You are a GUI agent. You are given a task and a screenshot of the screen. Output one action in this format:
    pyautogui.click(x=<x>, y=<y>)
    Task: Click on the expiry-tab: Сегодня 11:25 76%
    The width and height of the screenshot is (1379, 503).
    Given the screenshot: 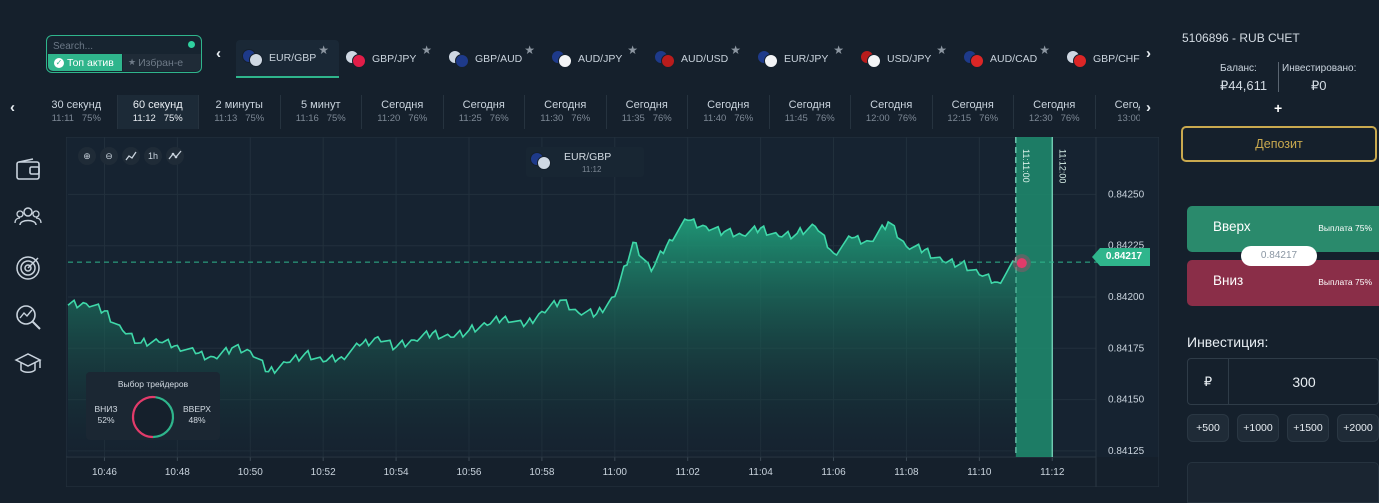 What is the action you would take?
    pyautogui.click(x=484, y=112)
    